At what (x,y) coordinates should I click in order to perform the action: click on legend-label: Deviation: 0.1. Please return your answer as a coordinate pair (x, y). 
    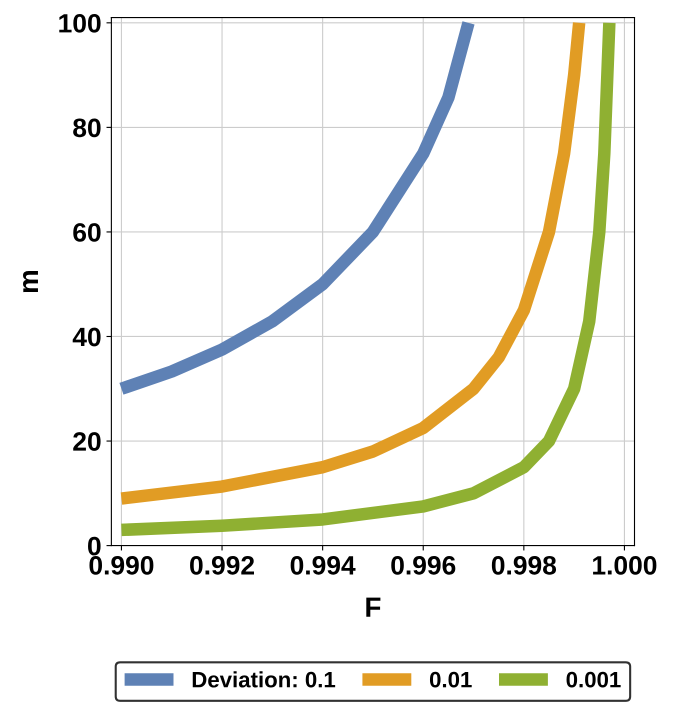
    Looking at the image, I should click on (264, 679).